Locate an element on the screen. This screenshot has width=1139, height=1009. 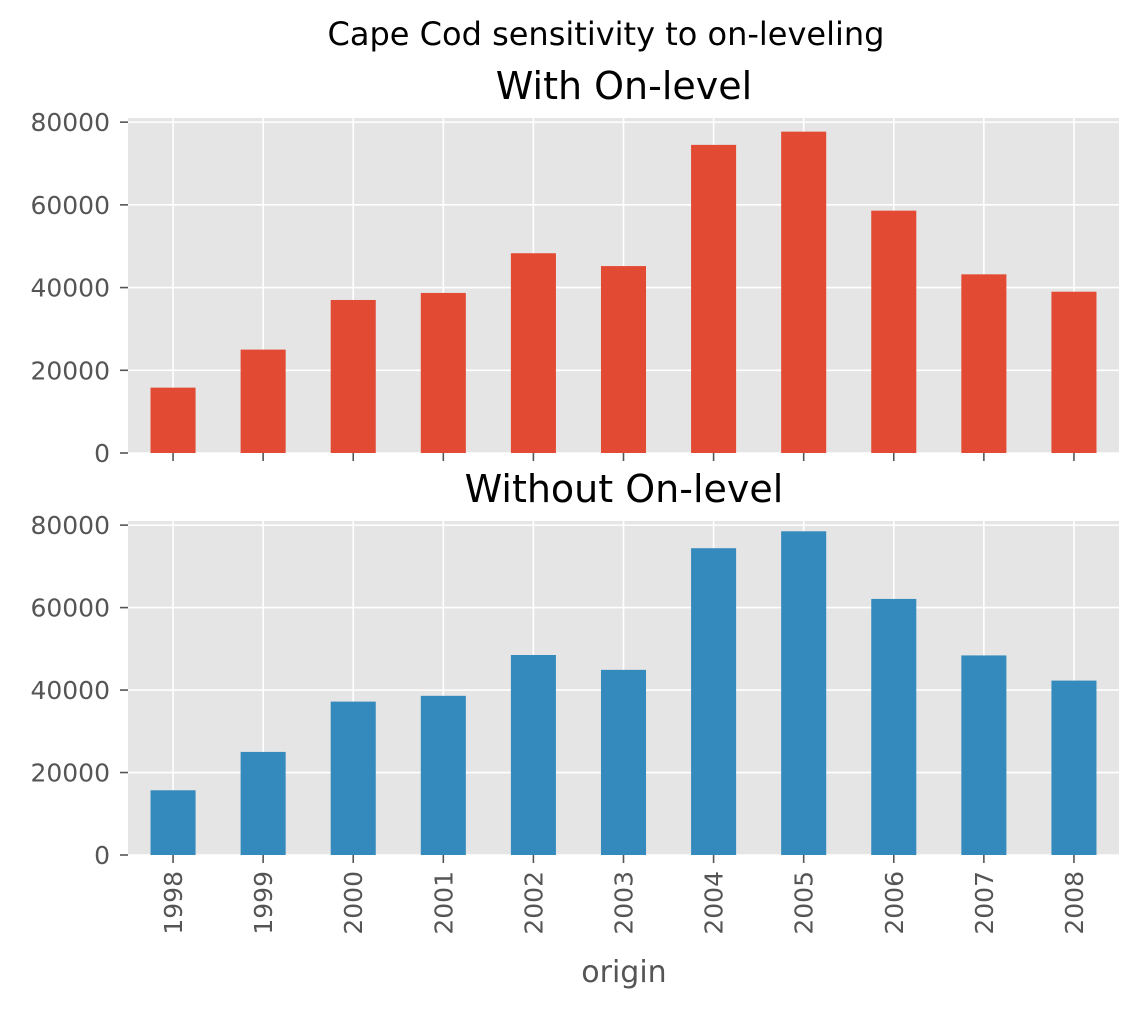
xtick-label: 2007 is located at coordinates (984, 903).